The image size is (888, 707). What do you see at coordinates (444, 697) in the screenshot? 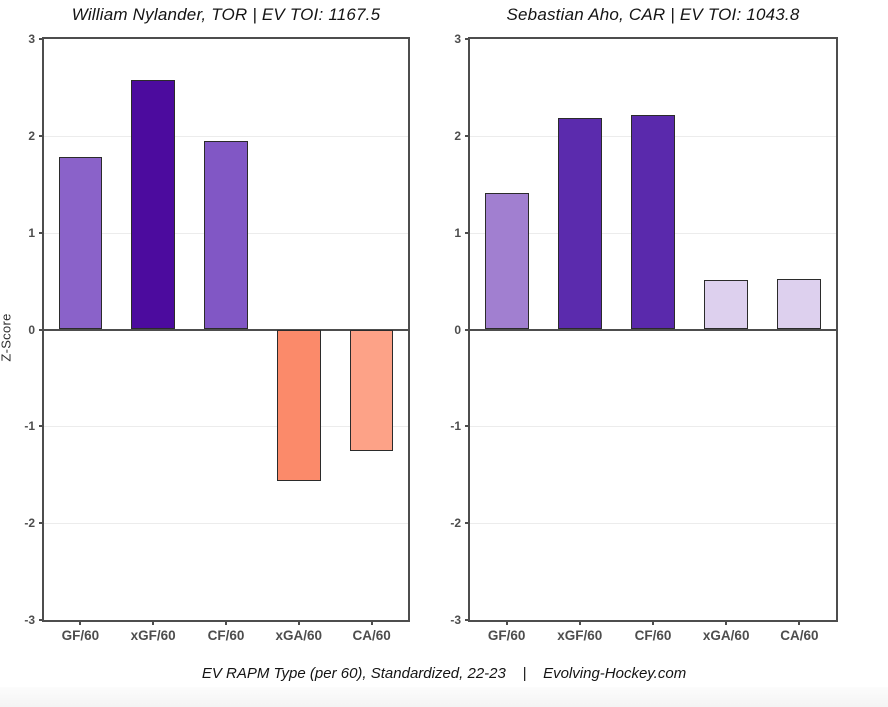
I see `bottom-strip` at bounding box center [444, 697].